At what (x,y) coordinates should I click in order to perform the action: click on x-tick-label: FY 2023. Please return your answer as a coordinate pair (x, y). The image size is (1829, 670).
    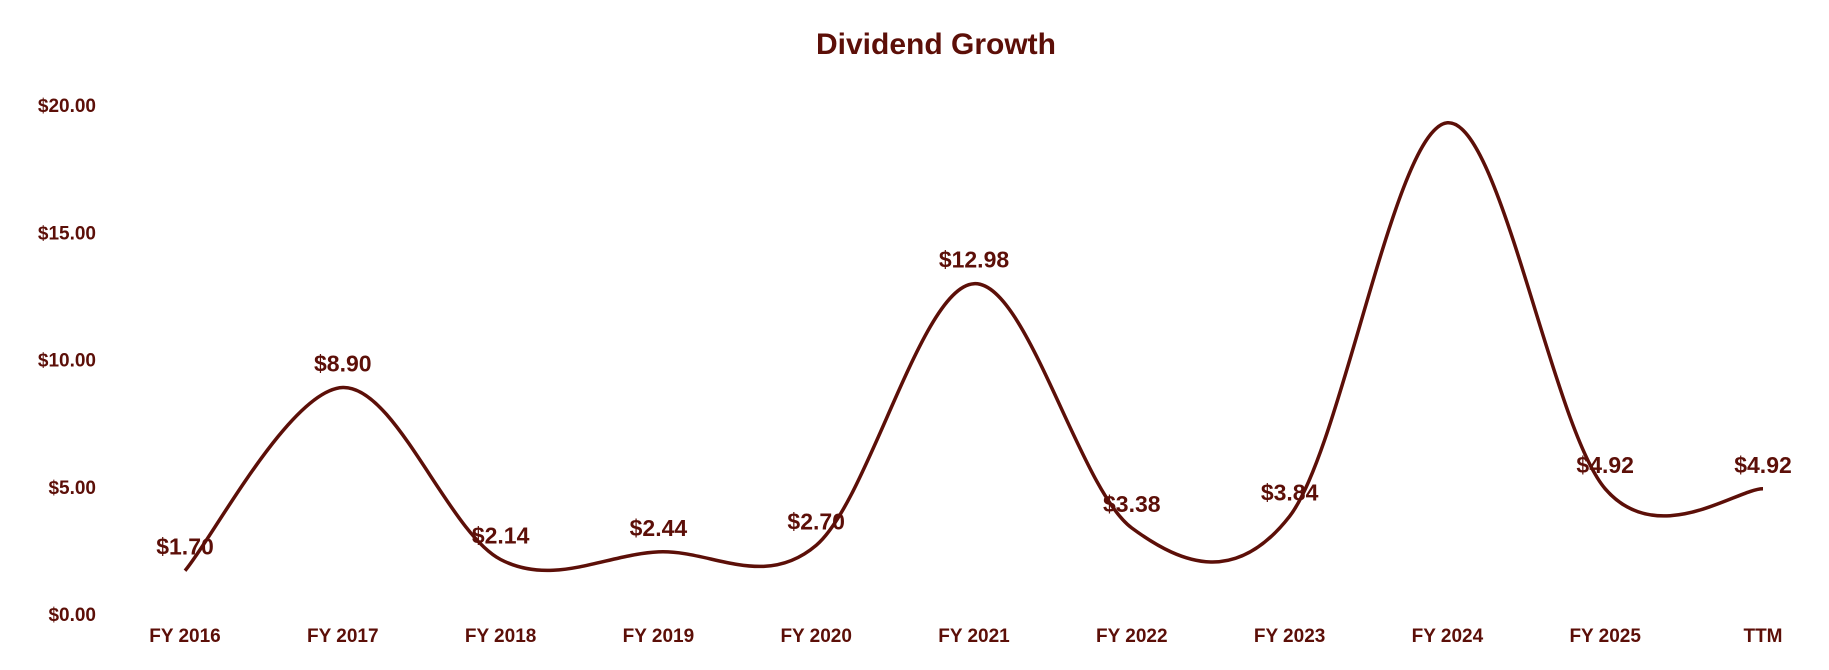
    Looking at the image, I should click on (1289, 636).